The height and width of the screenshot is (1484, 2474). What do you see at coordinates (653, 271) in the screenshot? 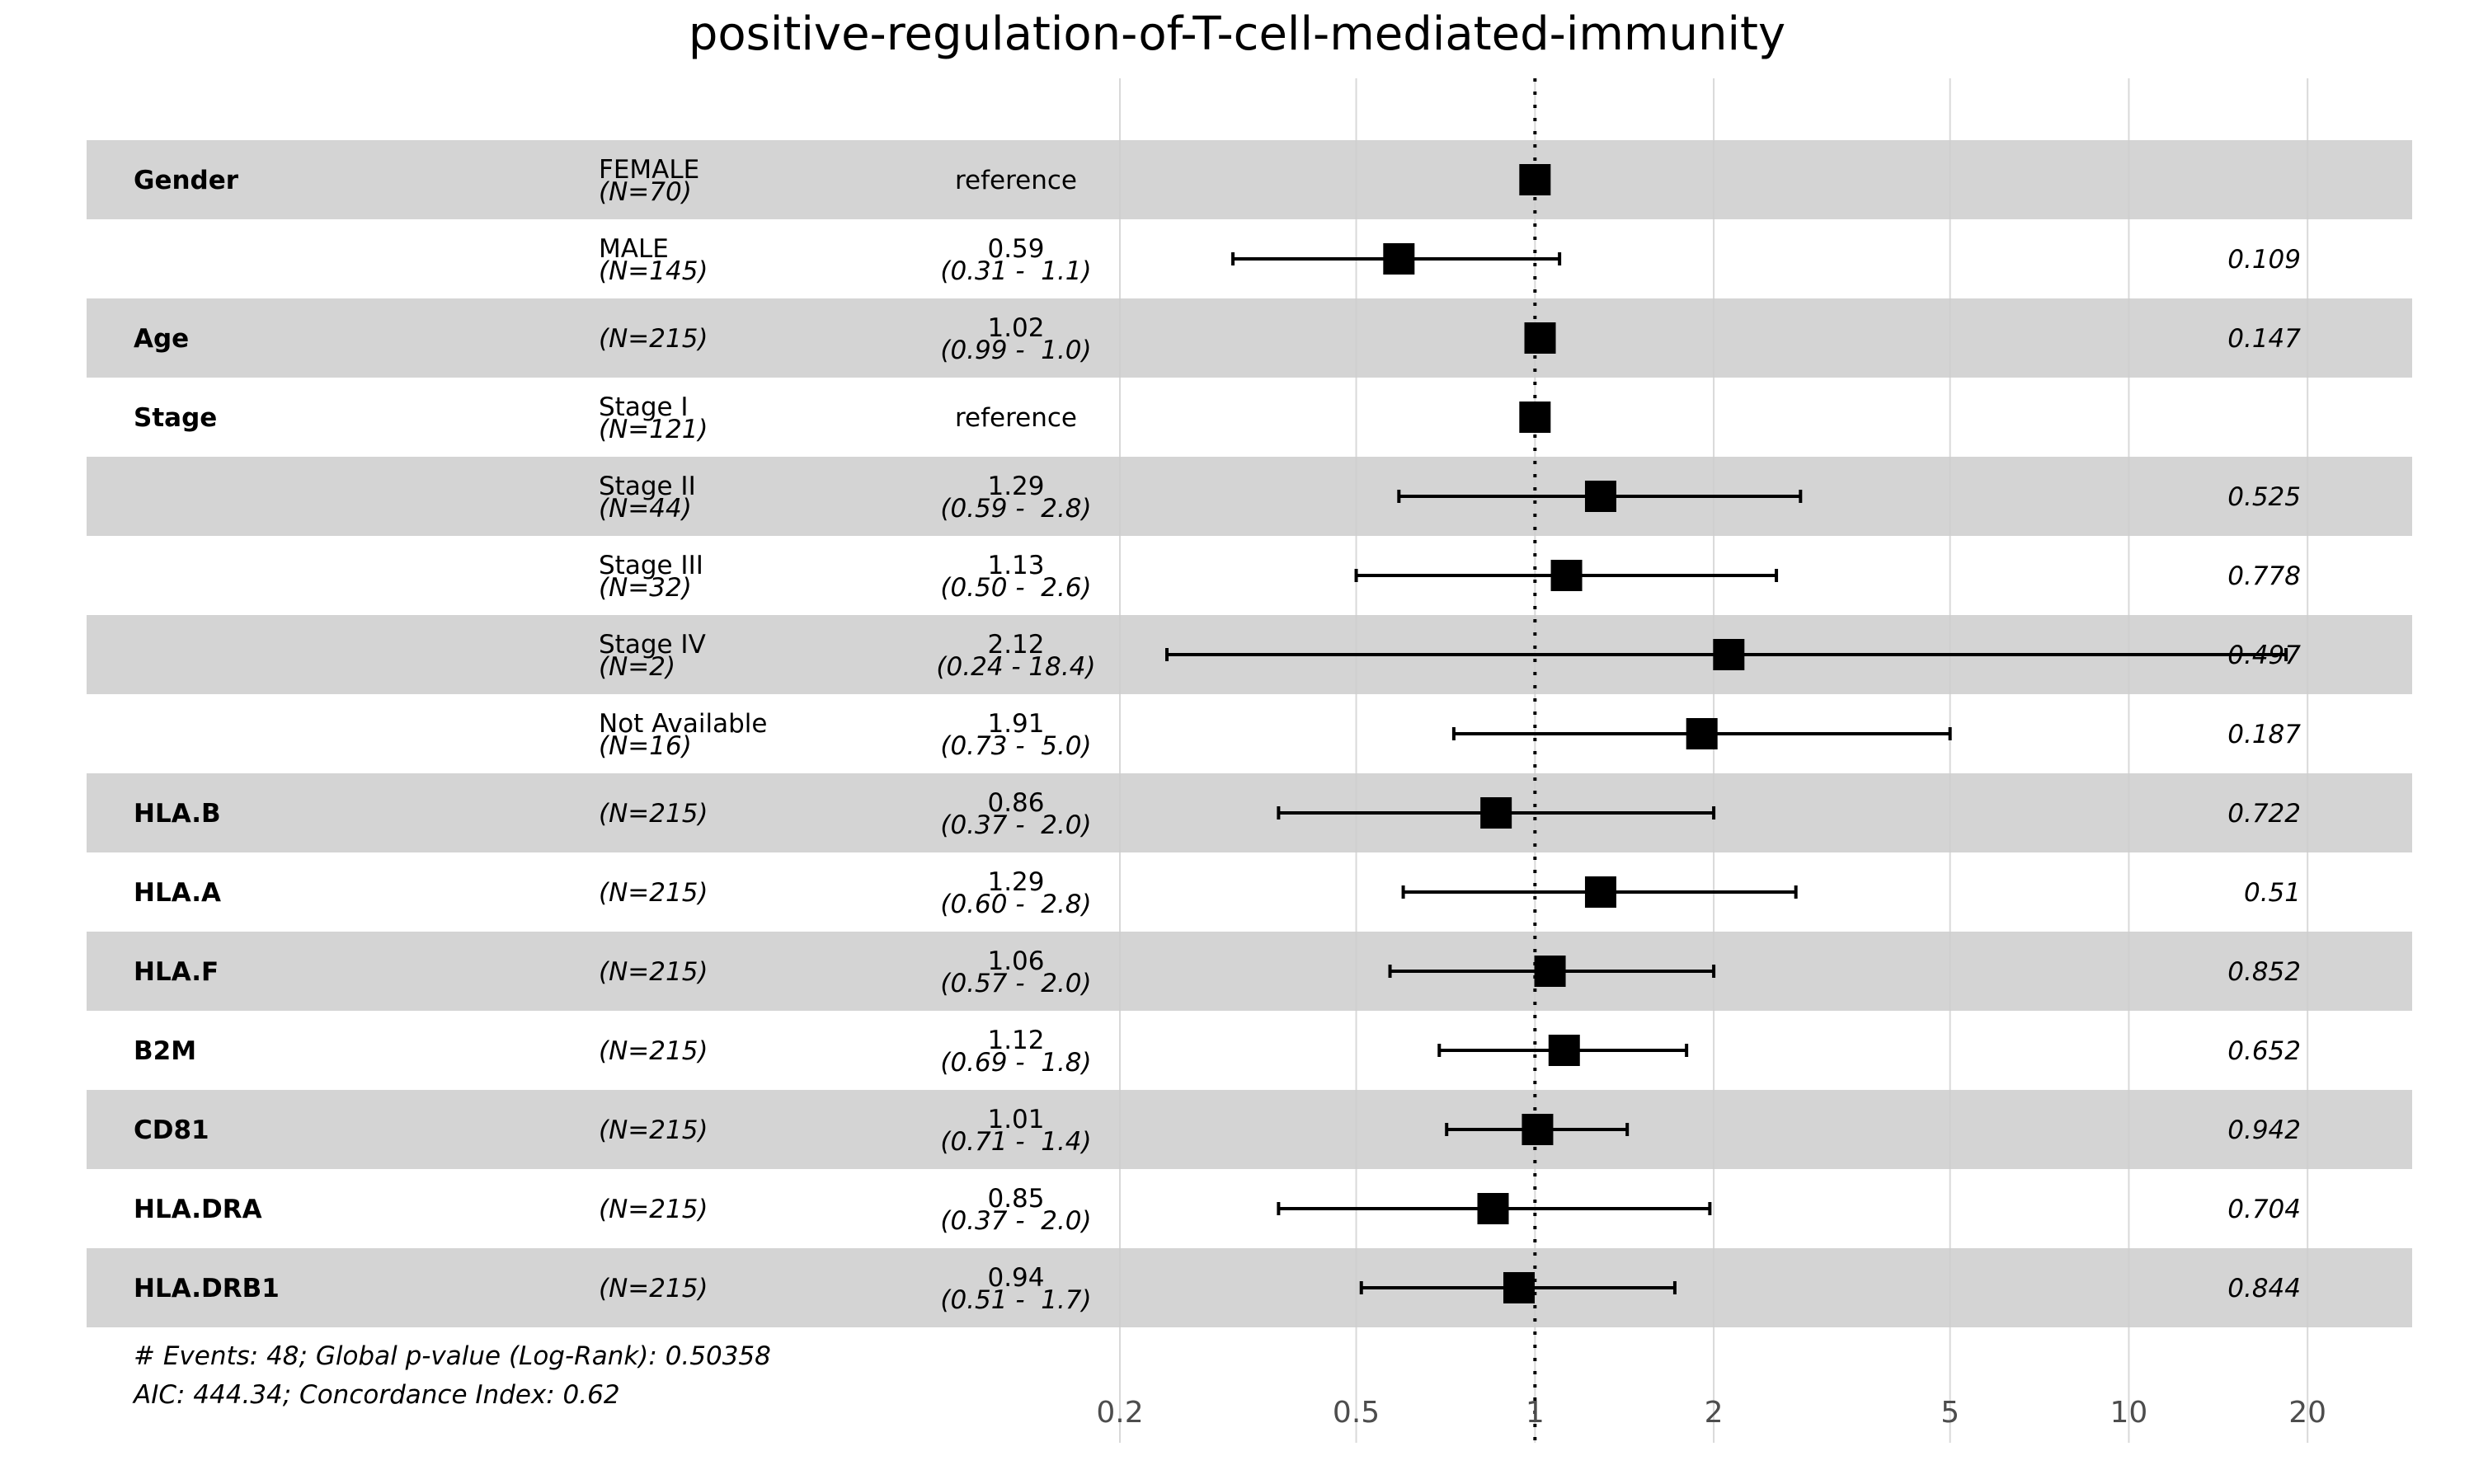
I see `n-label: (N=145)` at bounding box center [653, 271].